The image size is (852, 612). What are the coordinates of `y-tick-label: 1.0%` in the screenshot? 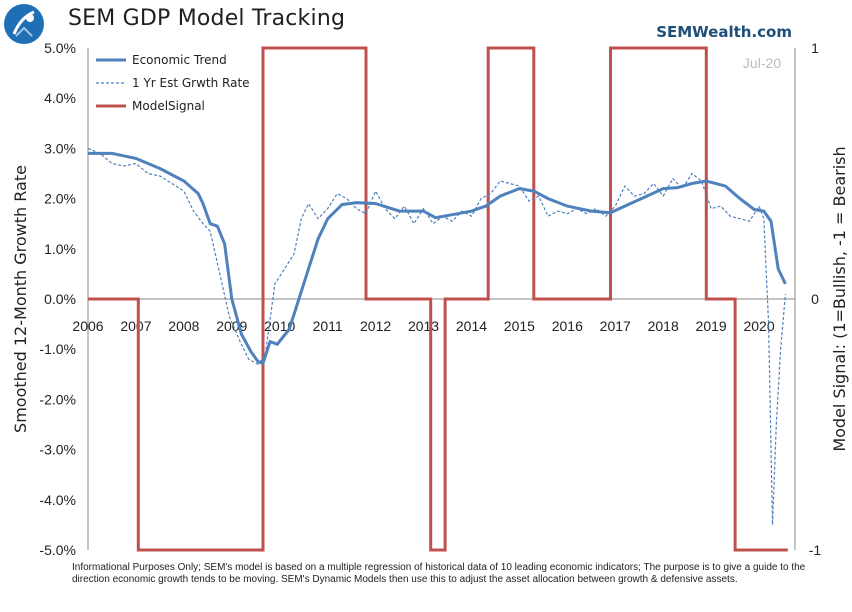 It's located at (60, 249).